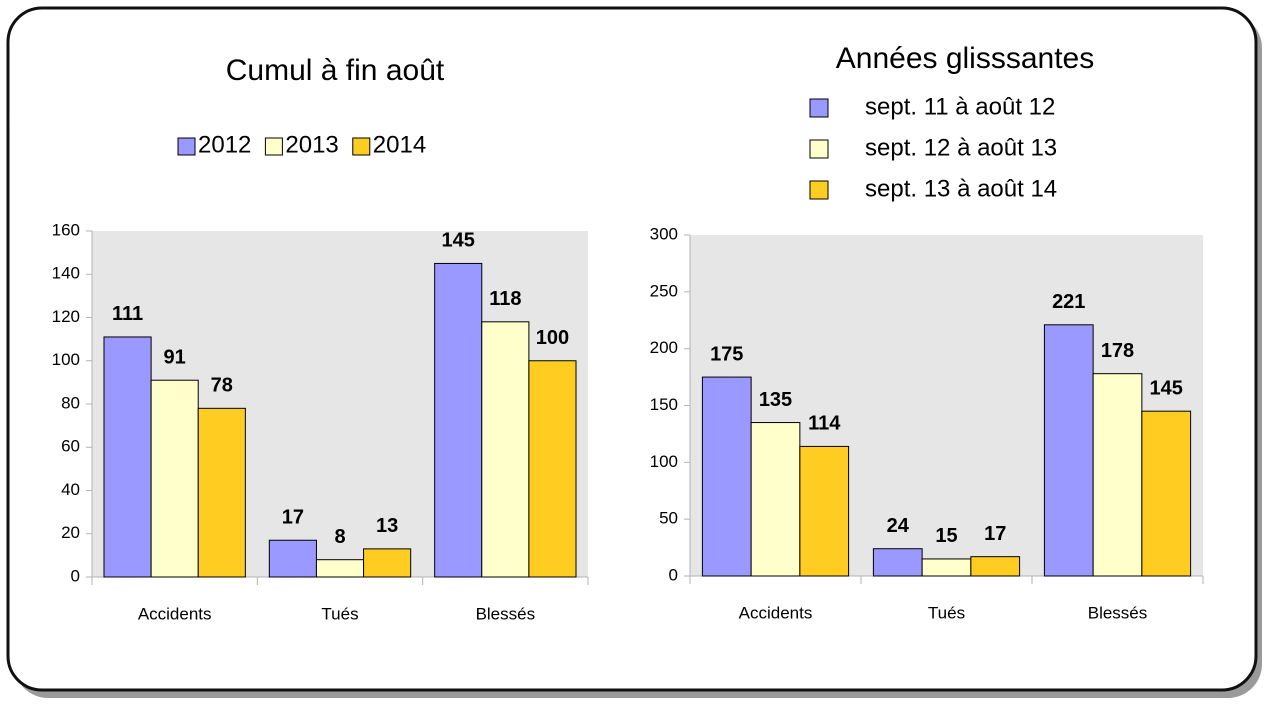 The height and width of the screenshot is (707, 1266). What do you see at coordinates (1068, 302) in the screenshot?
I see `data-label: 221` at bounding box center [1068, 302].